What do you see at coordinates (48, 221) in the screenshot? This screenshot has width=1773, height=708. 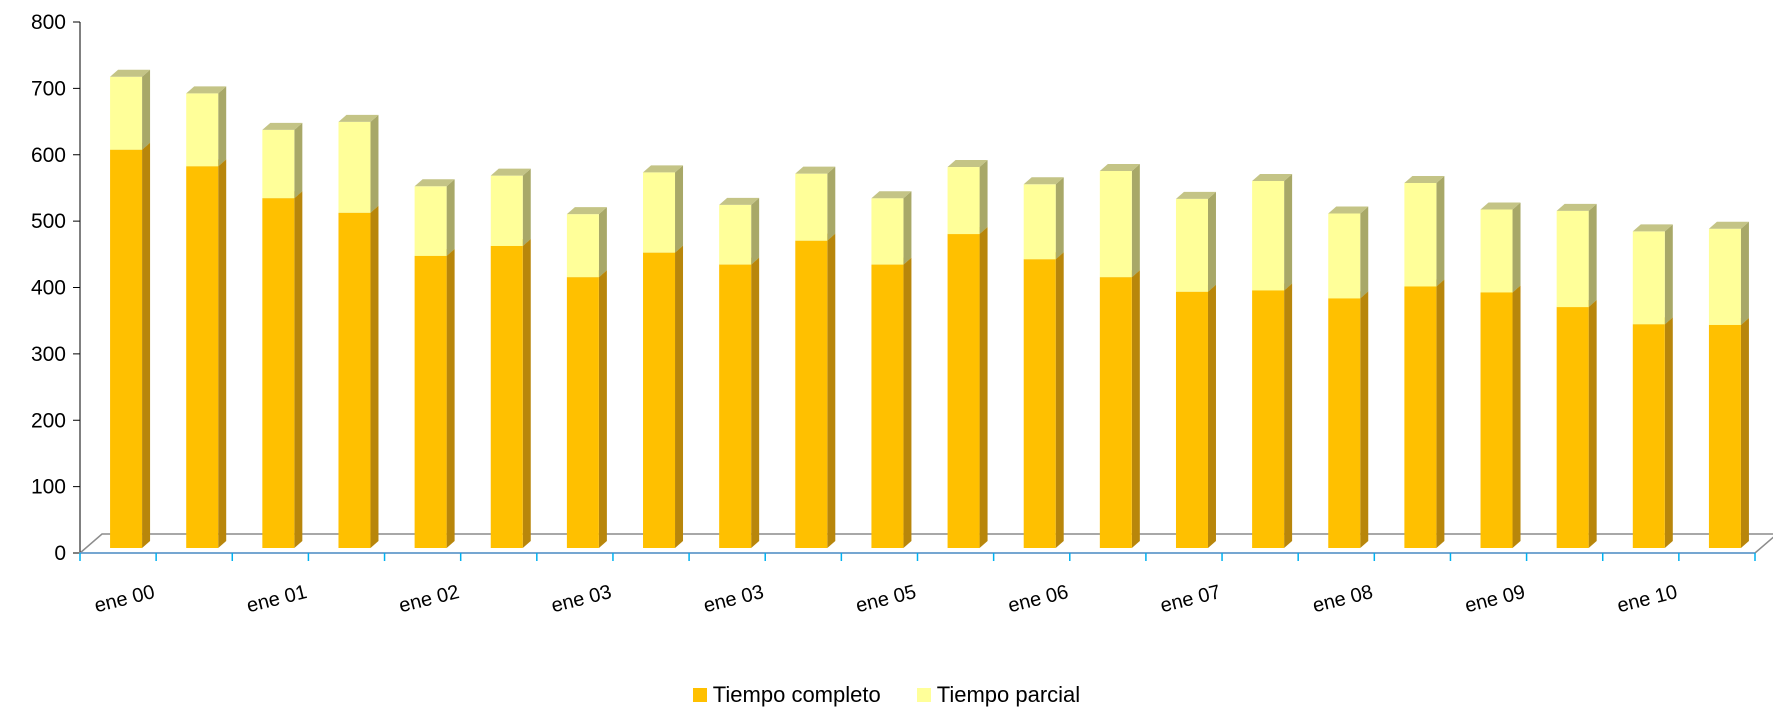 I see `y-tick-label: 500` at bounding box center [48, 221].